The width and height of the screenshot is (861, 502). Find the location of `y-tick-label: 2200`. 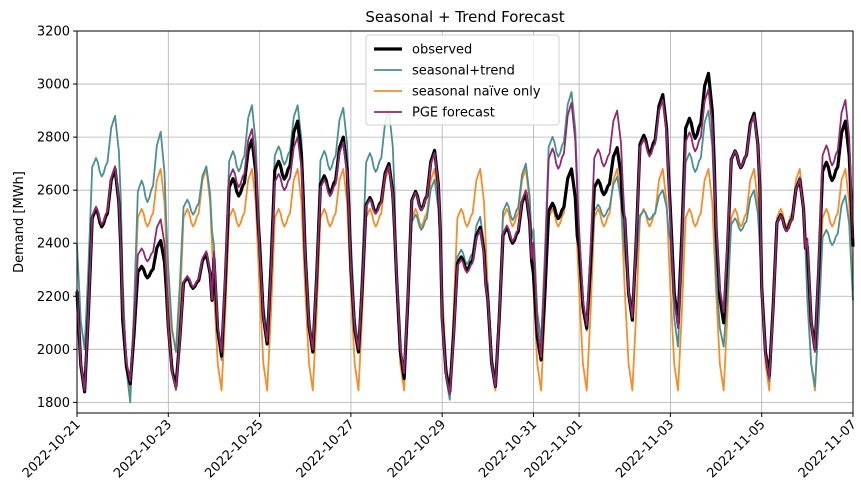

y-tick-label: 2200 is located at coordinates (53, 297).